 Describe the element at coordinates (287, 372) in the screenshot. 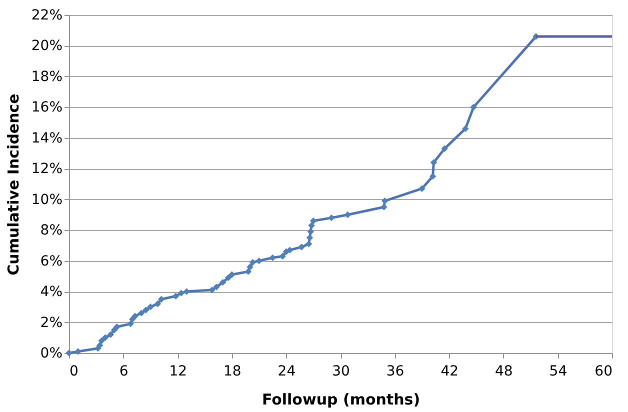

I see `x-tick-label: 24` at that location.